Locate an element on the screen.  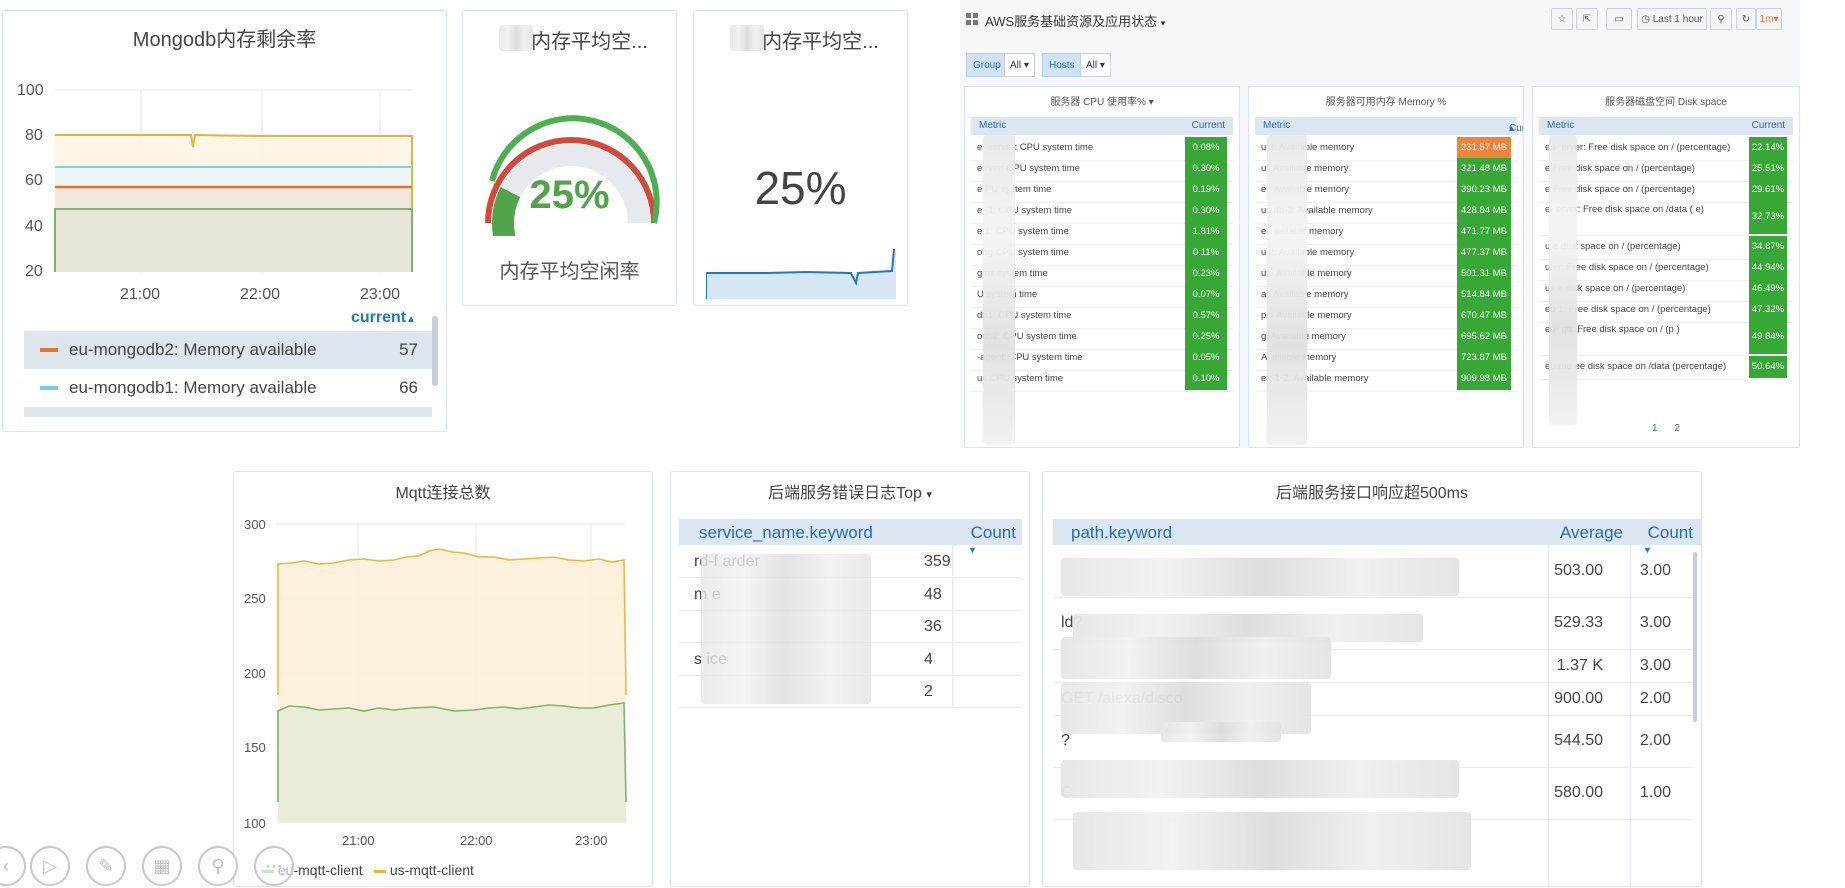
table-row: eq-1-2: Available memory 909.98 MB is located at coordinates (1386, 379).